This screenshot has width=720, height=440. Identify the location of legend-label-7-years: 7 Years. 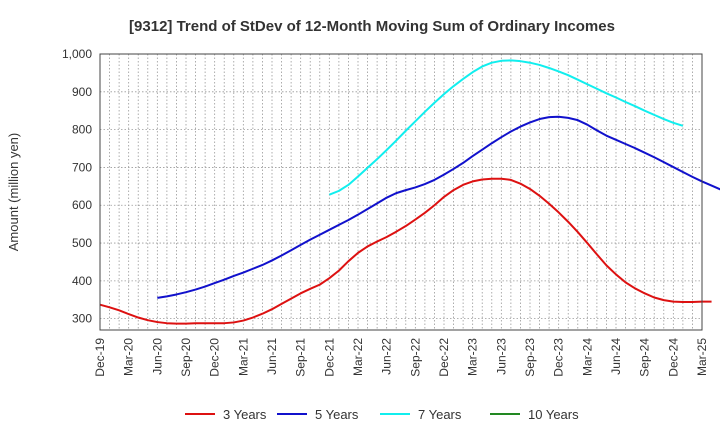
(440, 414).